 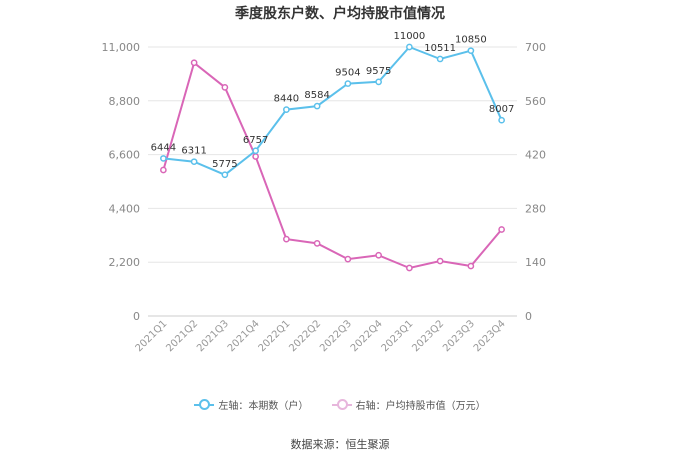 What do you see at coordinates (409, 36) in the screenshot?
I see `data-label: 11000` at bounding box center [409, 36].